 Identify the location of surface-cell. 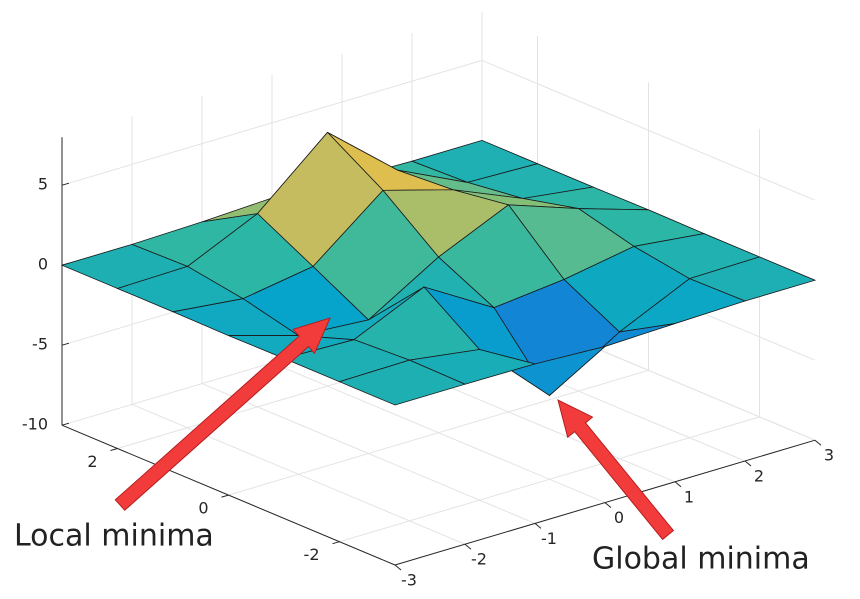
(402, 382).